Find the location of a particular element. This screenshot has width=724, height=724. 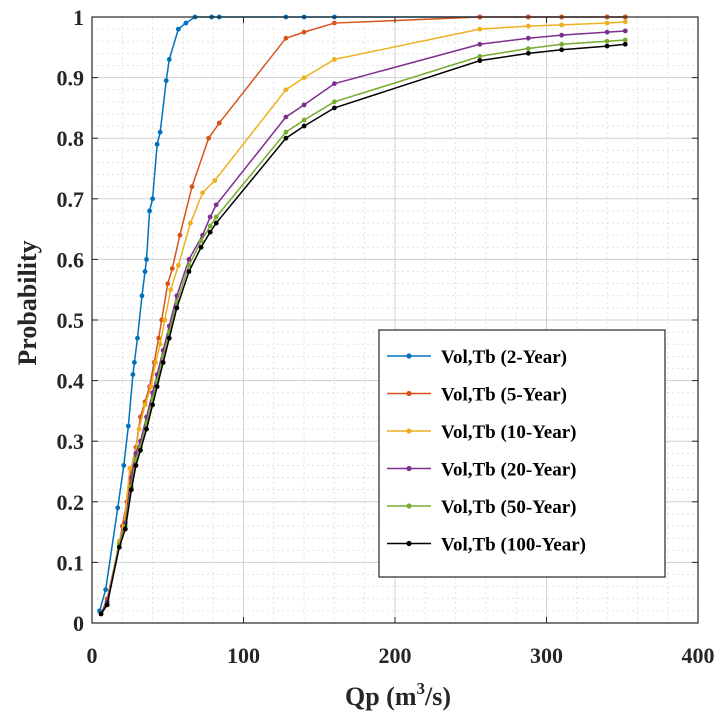

y-tick-label: 0.8 is located at coordinates (71, 138).